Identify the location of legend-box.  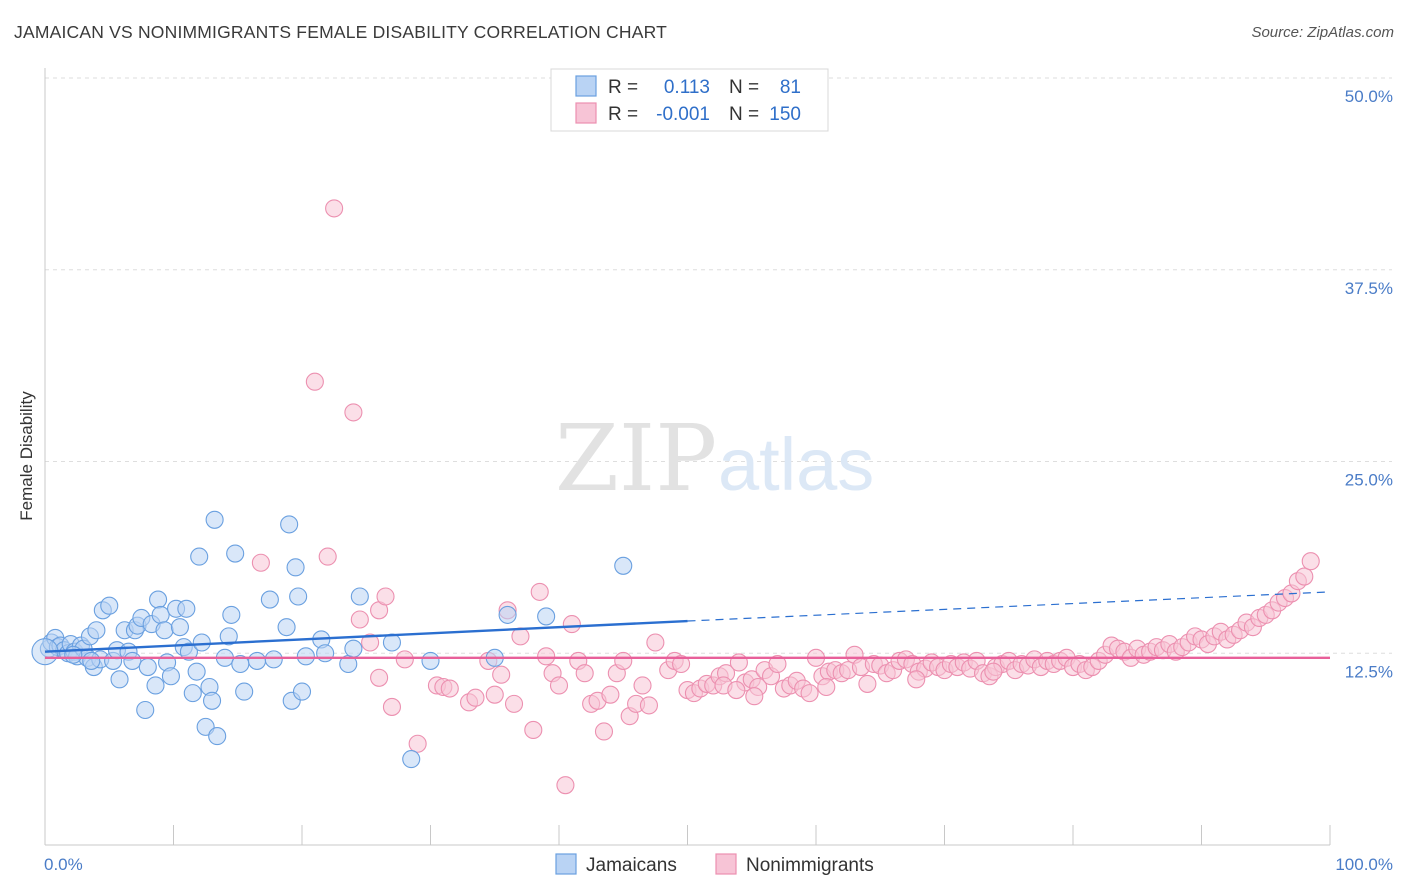
(689, 100).